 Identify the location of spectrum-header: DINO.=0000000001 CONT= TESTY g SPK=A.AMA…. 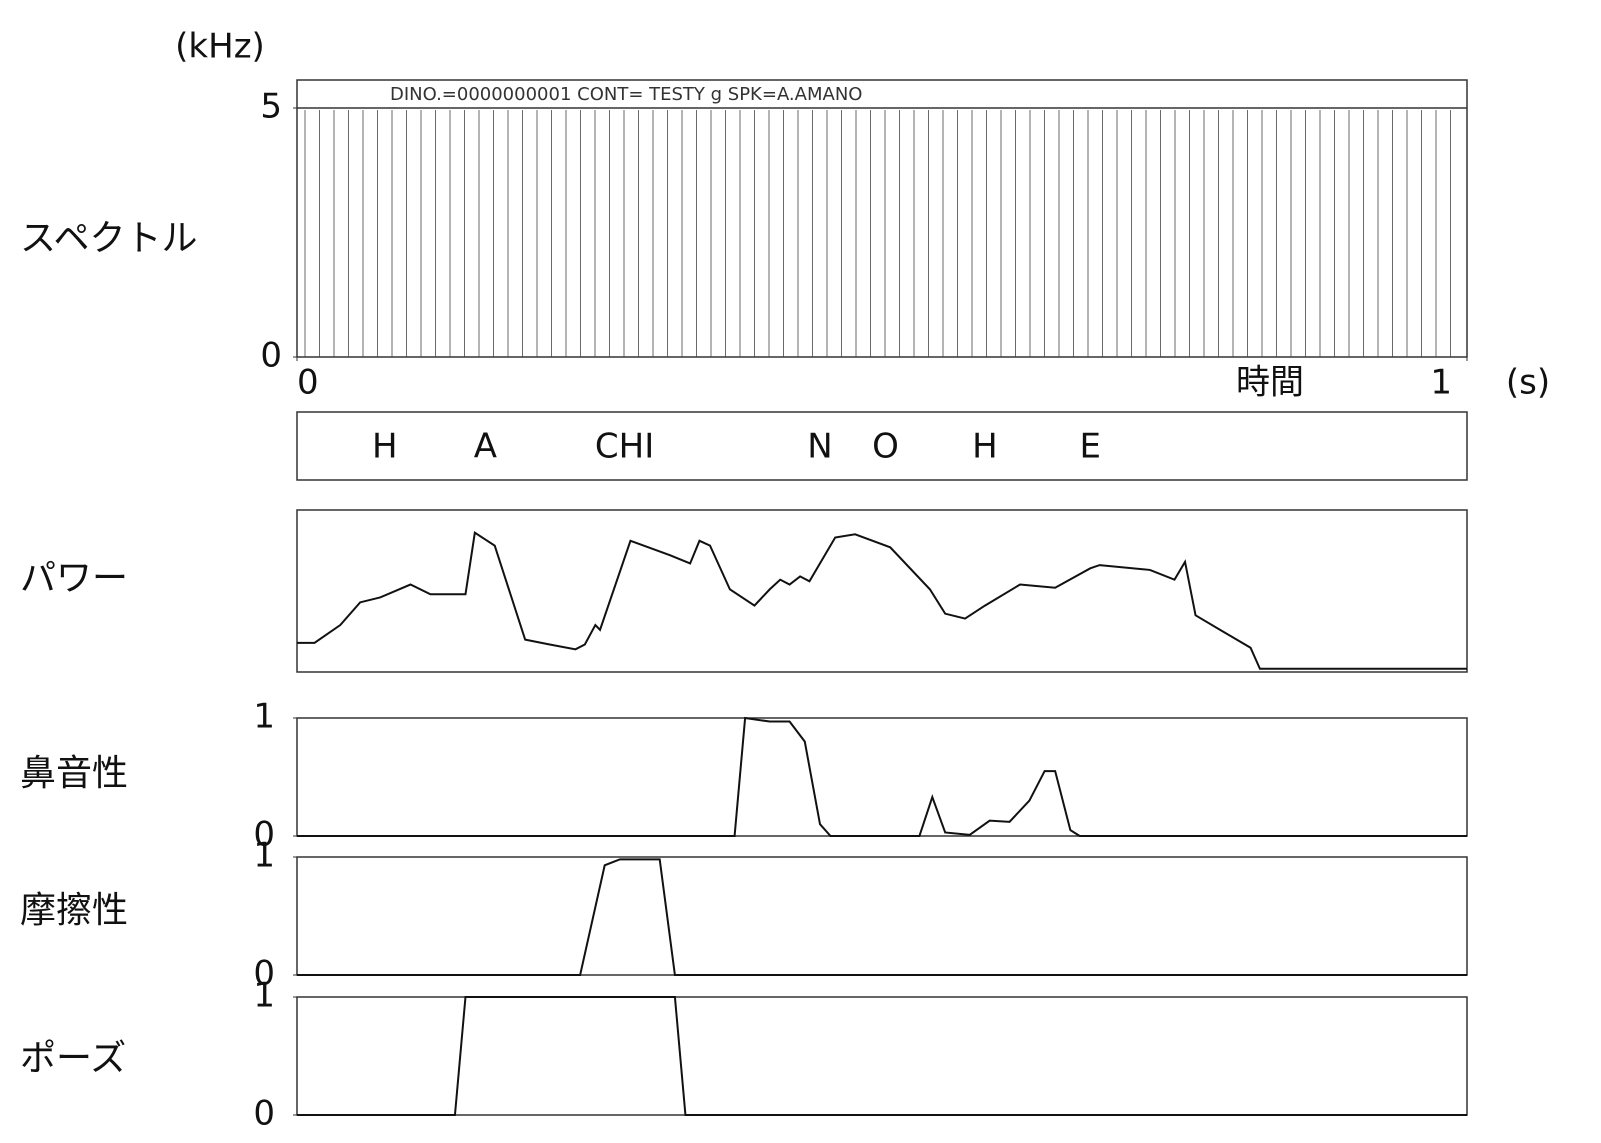
(626, 94).